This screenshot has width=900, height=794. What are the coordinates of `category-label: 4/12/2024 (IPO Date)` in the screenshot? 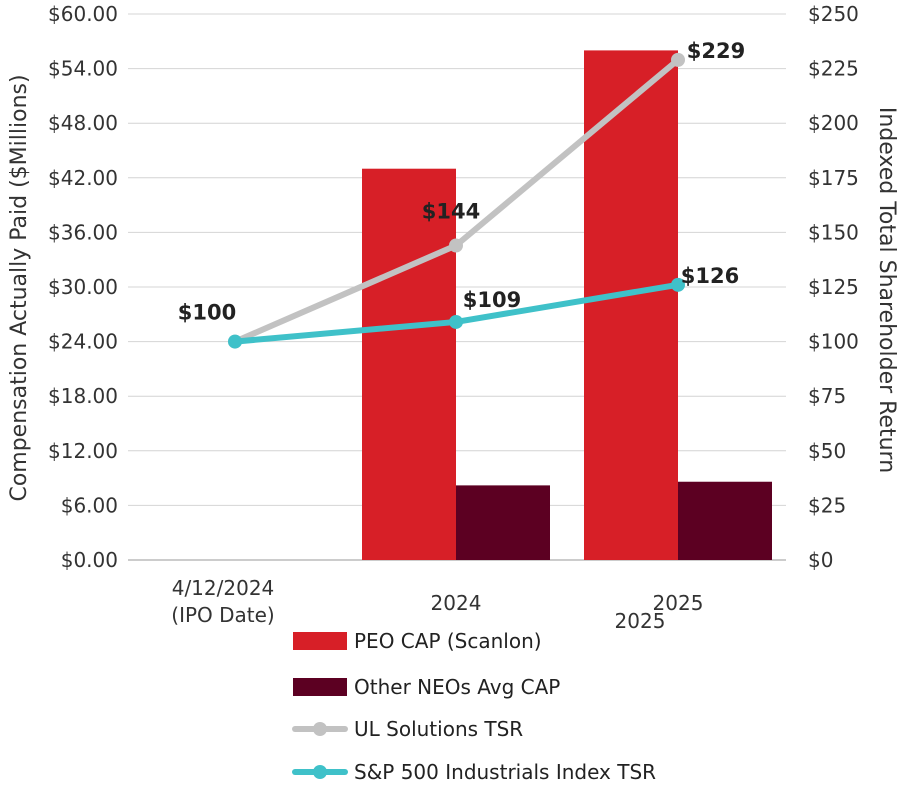 It's located at (222, 601).